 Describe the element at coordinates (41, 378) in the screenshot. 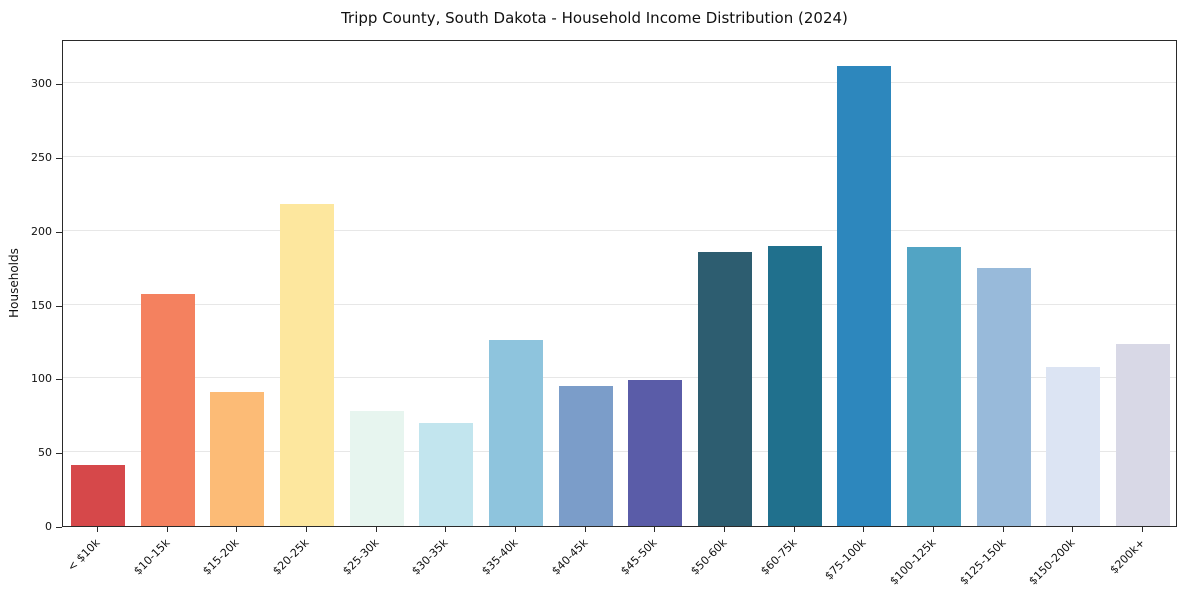

I see `ytick-label-100: 100` at that location.